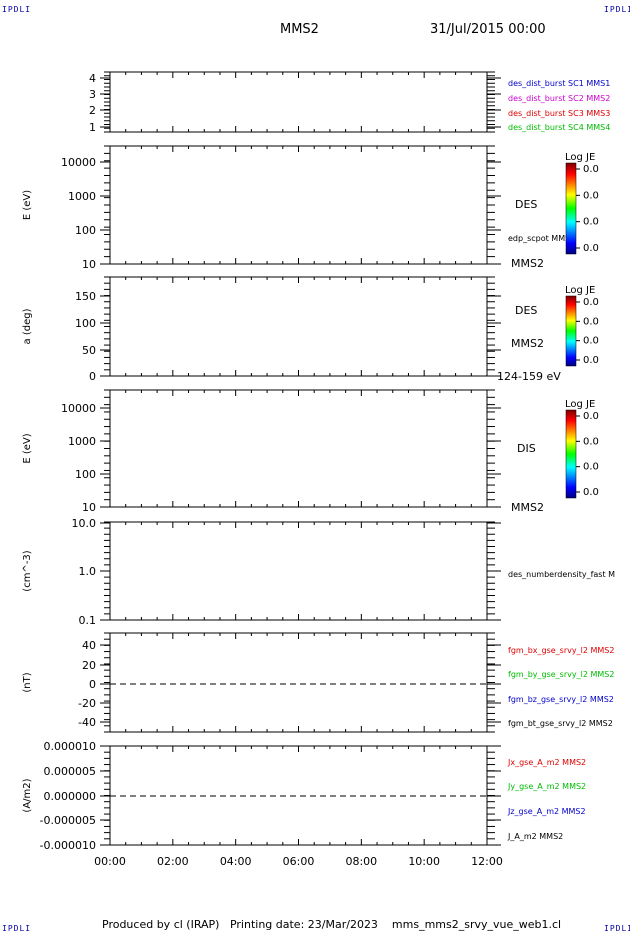 The width and height of the screenshot is (630, 934). I want to click on mission-title: MMS2, so click(299, 29).